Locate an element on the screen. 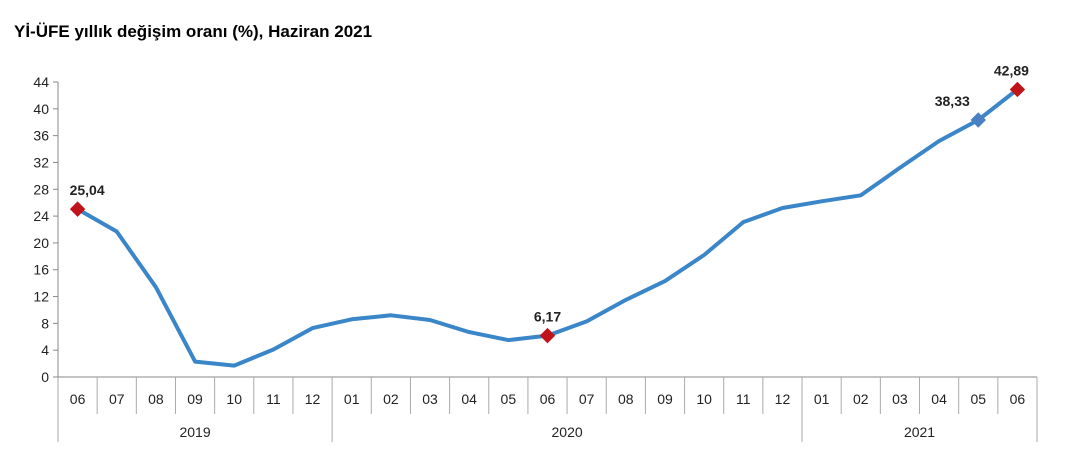 Image resolution: width=1081 pixels, height=471 pixels. y-tick-label: 16 is located at coordinates (41, 270).